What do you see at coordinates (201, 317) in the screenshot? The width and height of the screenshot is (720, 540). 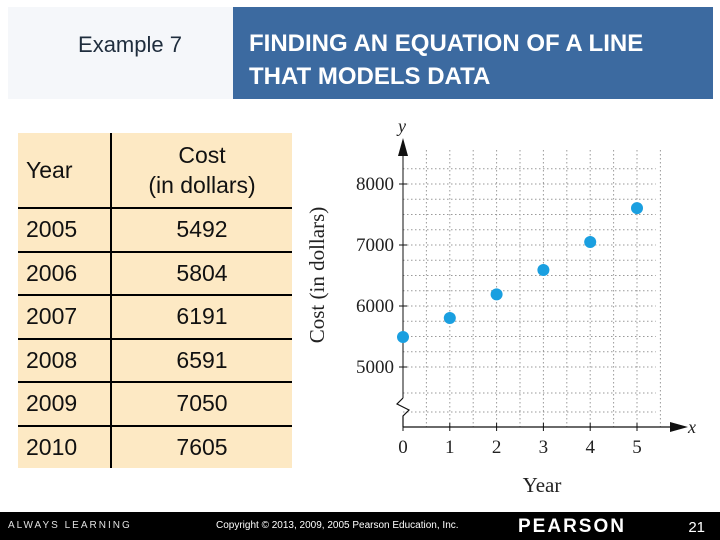 I see `cell-cost: 6191` at bounding box center [201, 317].